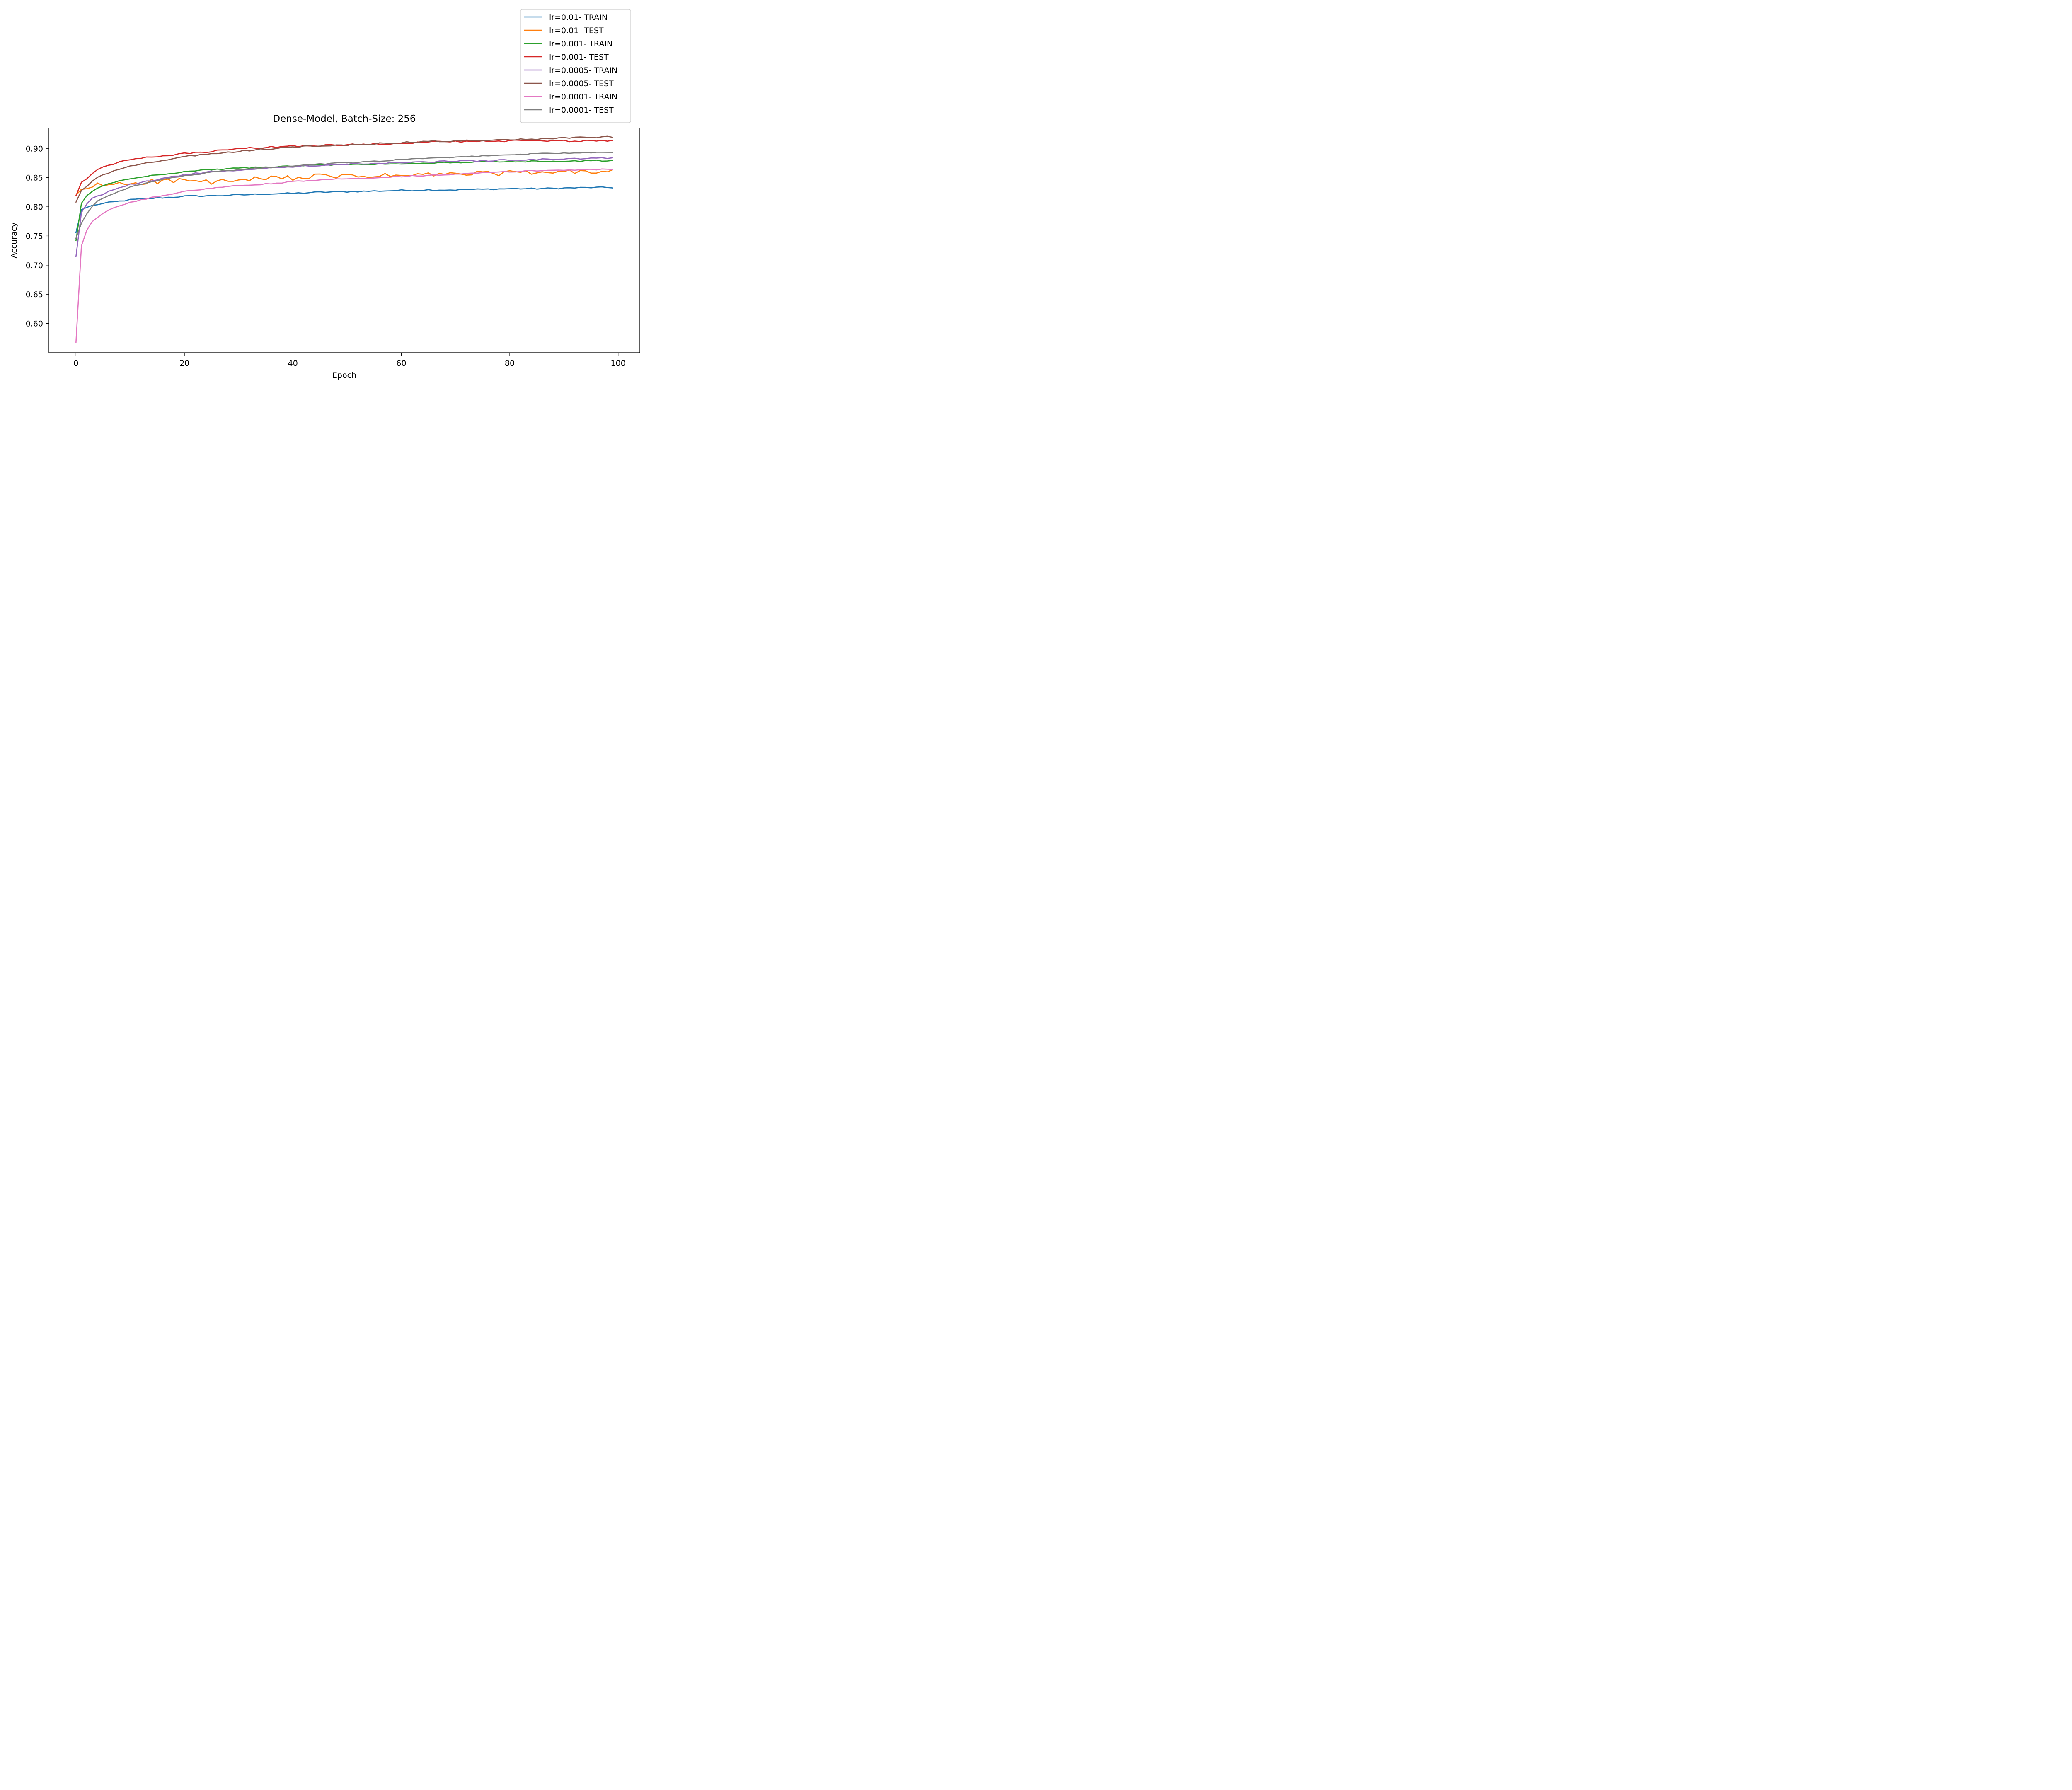 This screenshot has height=1790, width=2072. What do you see at coordinates (581, 111) in the screenshot?
I see `legend-label: lr=0.0001- TEST` at bounding box center [581, 111].